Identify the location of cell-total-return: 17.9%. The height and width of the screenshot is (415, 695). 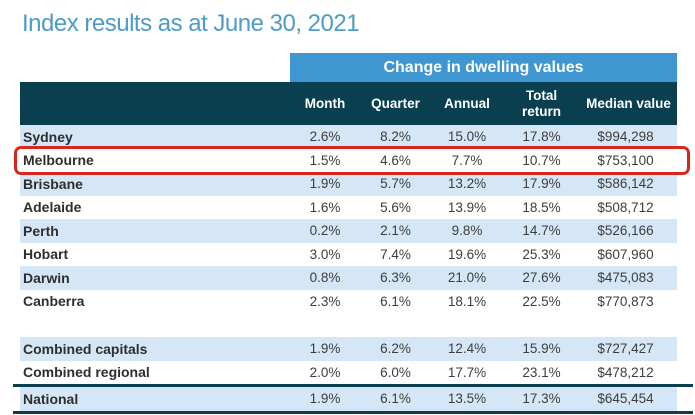
(541, 184).